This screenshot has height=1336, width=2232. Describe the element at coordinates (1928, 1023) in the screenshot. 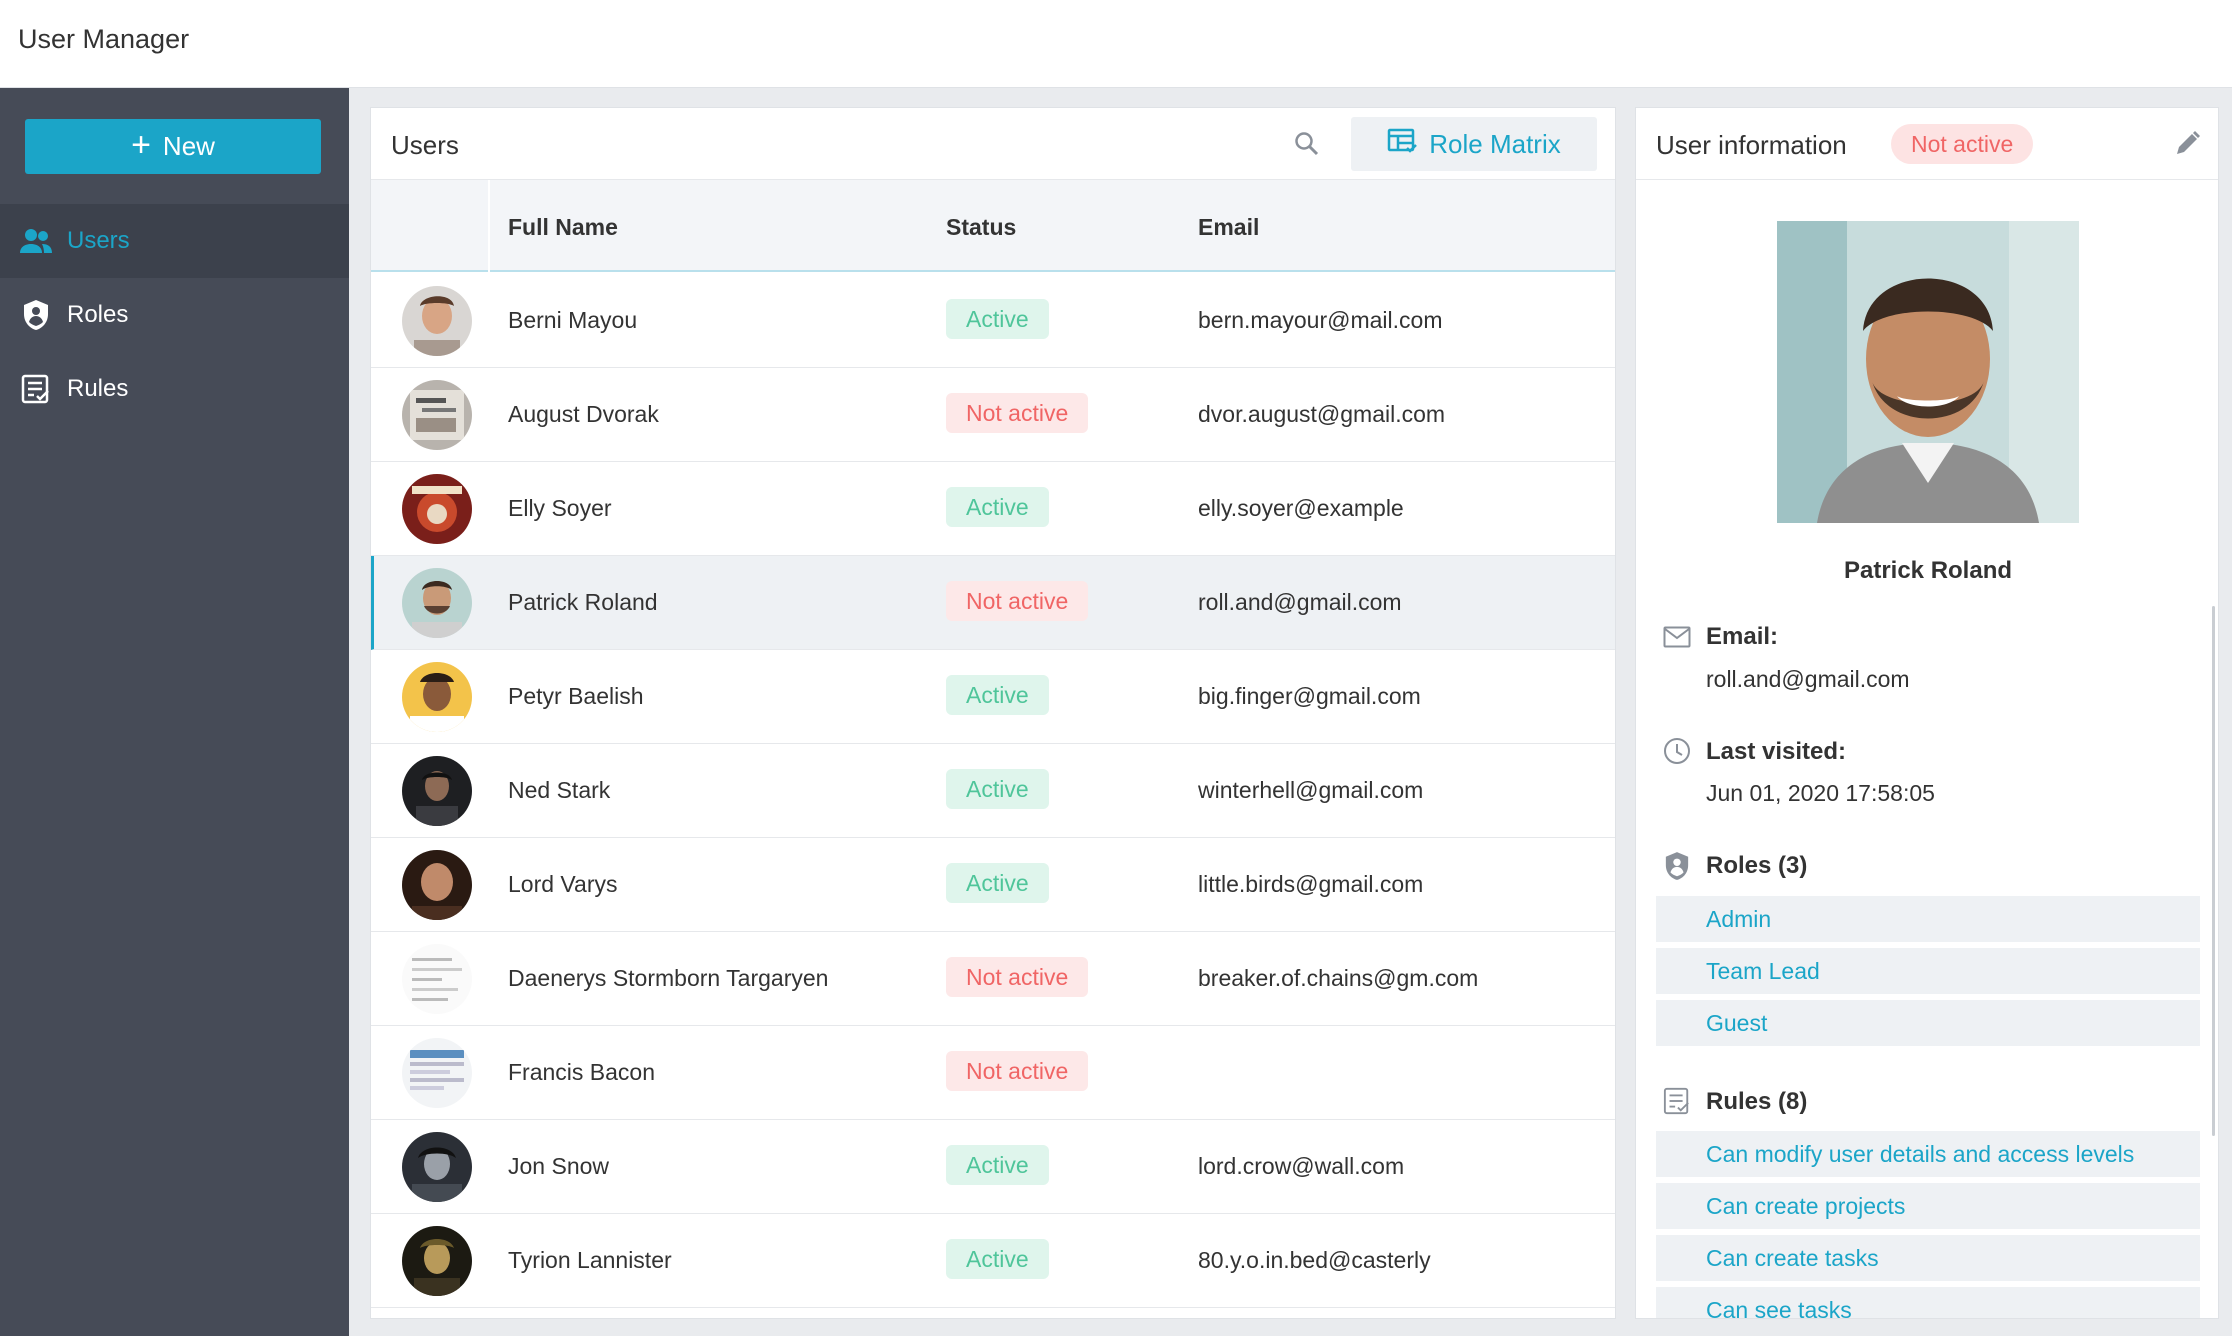

I see `role-chip: Guest` at that location.